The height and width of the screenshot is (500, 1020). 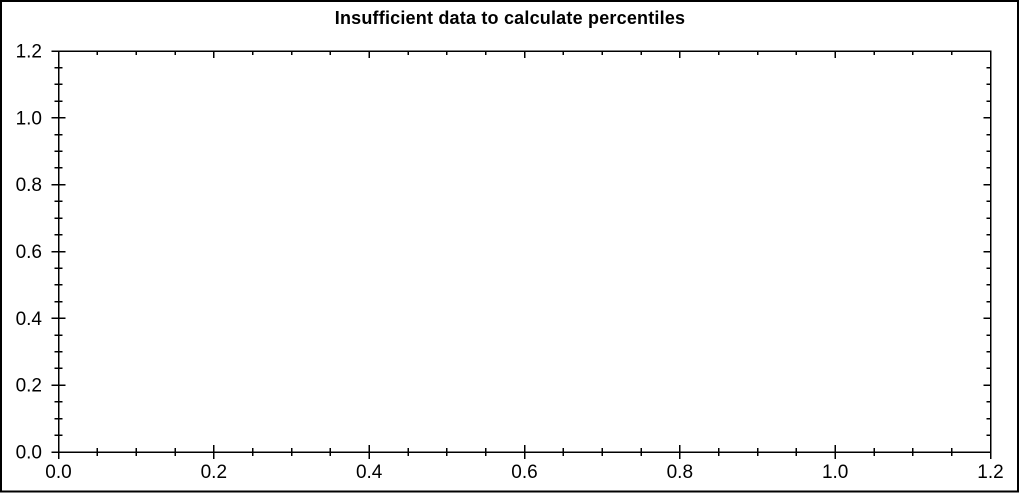 What do you see at coordinates (29, 252) in the screenshot?
I see `y-tick-label: 0.6` at bounding box center [29, 252].